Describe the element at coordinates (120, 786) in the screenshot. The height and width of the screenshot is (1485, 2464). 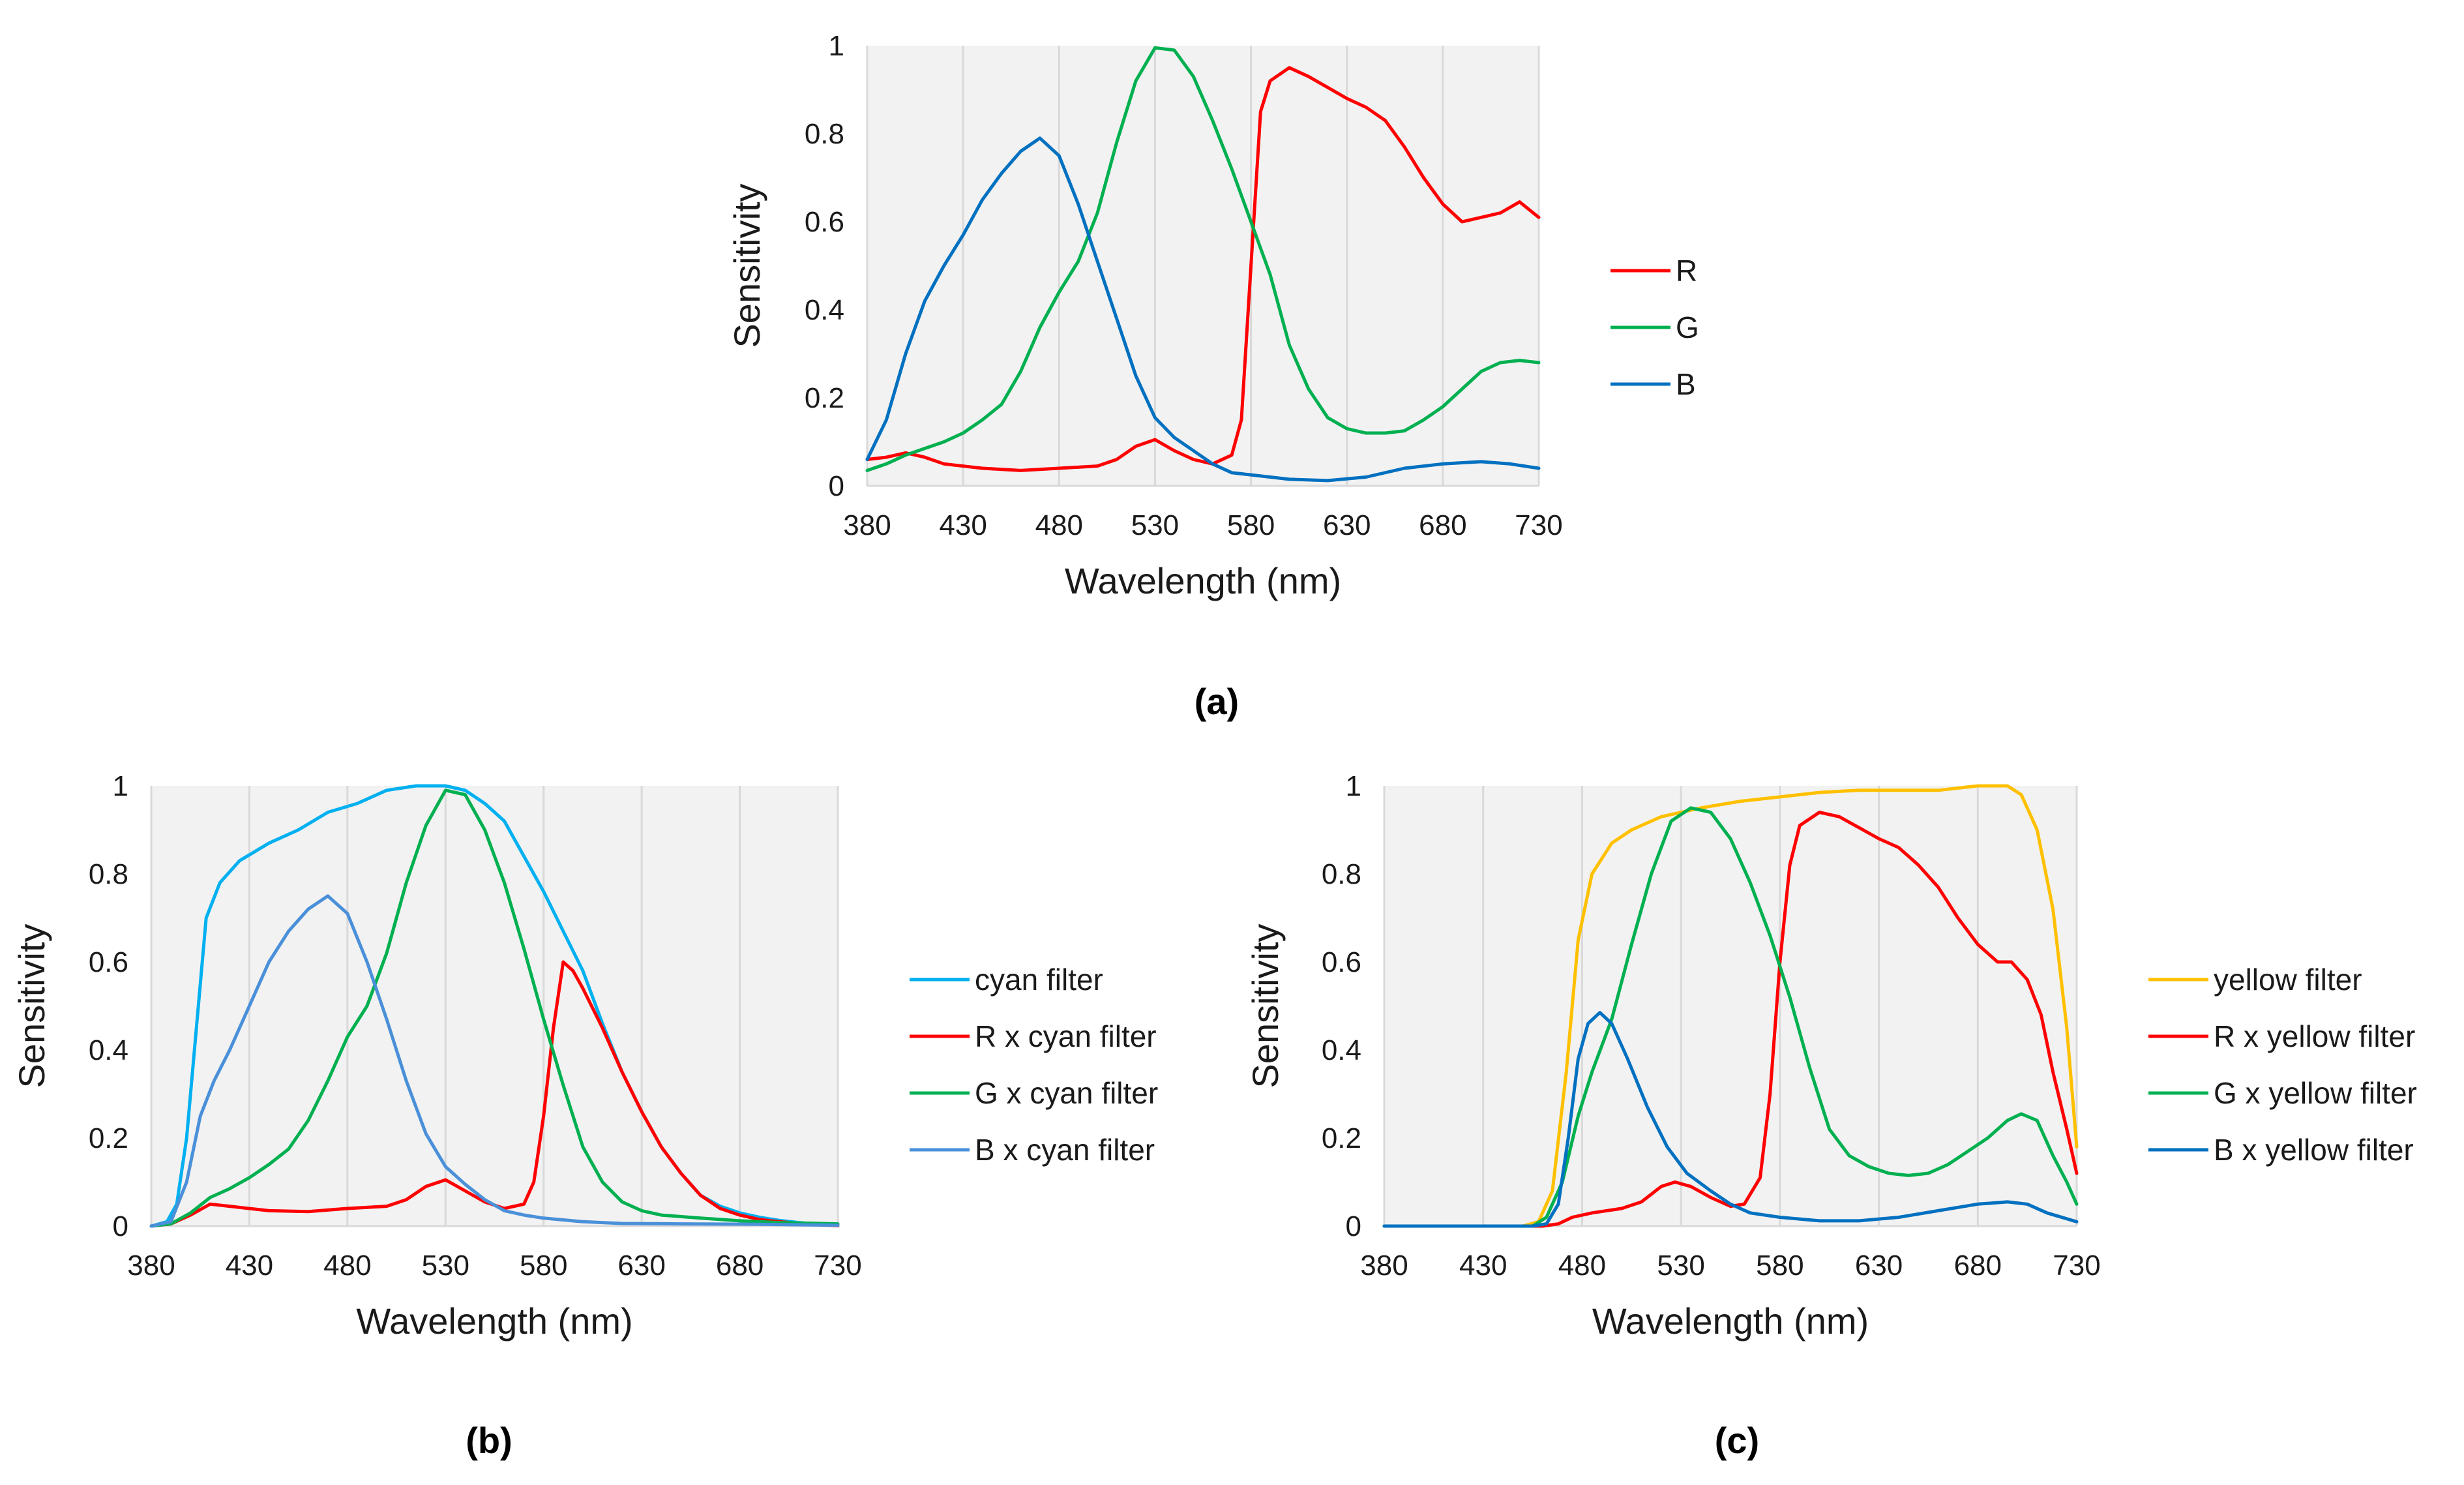
I see `y-tick-label-b-1: 1` at that location.